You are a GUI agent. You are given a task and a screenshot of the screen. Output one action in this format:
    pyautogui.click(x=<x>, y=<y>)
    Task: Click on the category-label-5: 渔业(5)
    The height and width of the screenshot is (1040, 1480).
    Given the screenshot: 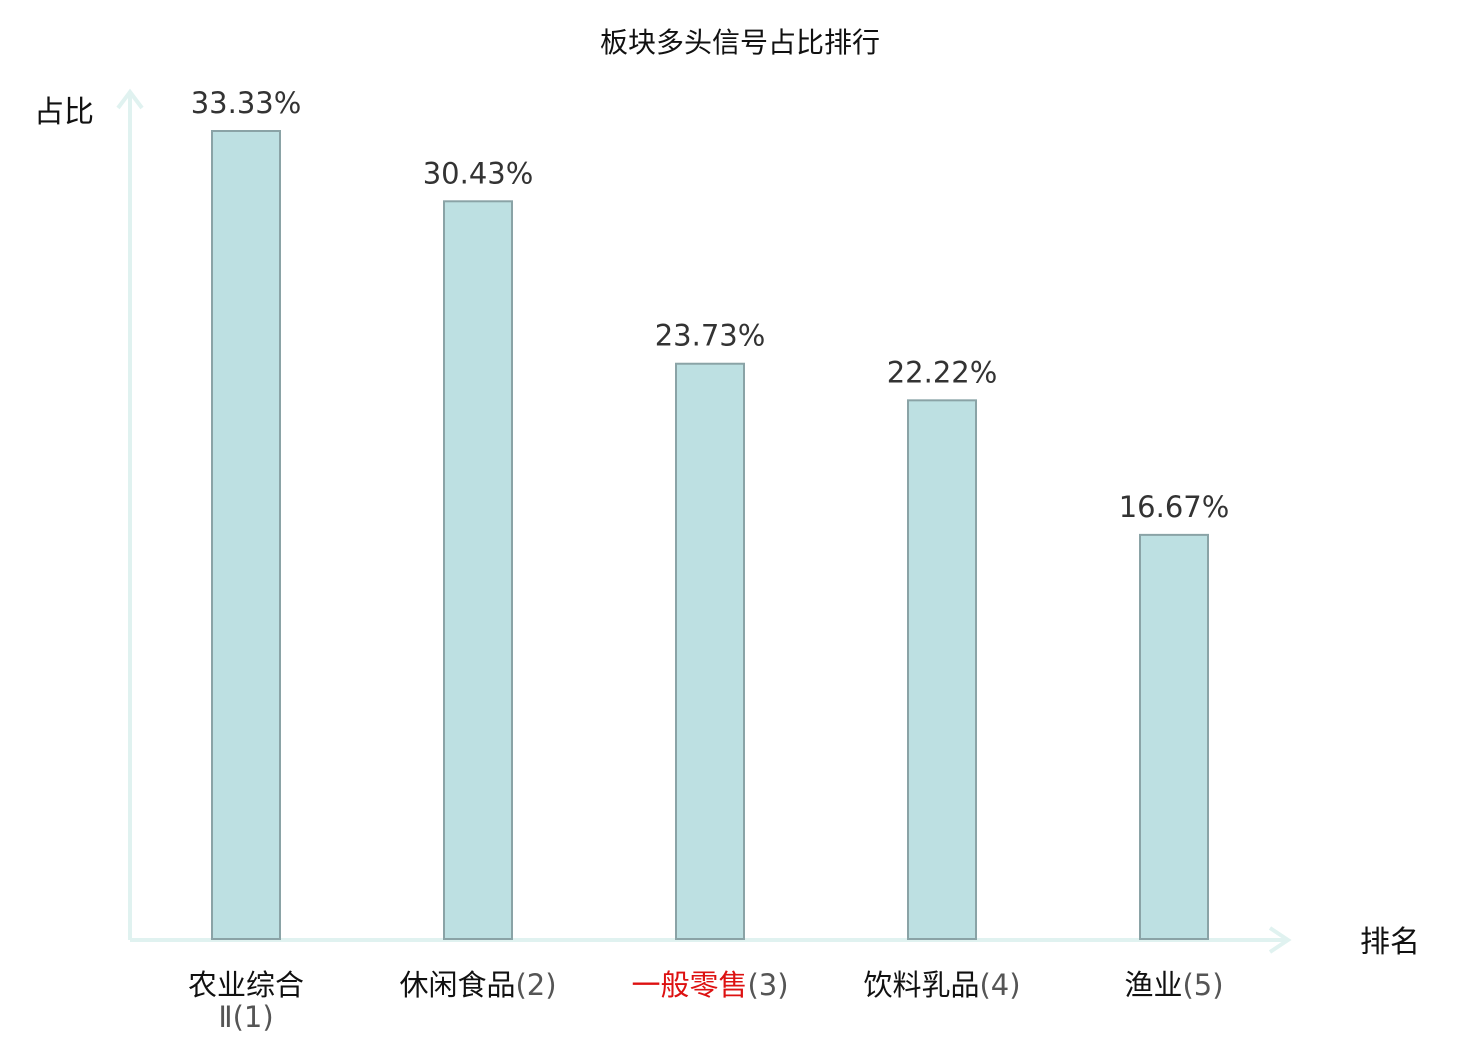 What is the action you would take?
    pyautogui.click(x=1173, y=985)
    